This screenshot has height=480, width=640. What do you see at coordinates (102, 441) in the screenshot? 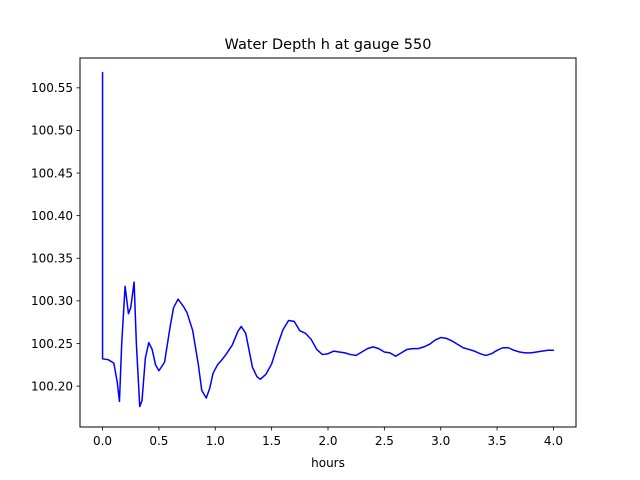
I see `x-tick-label: 0.0` at bounding box center [102, 441].